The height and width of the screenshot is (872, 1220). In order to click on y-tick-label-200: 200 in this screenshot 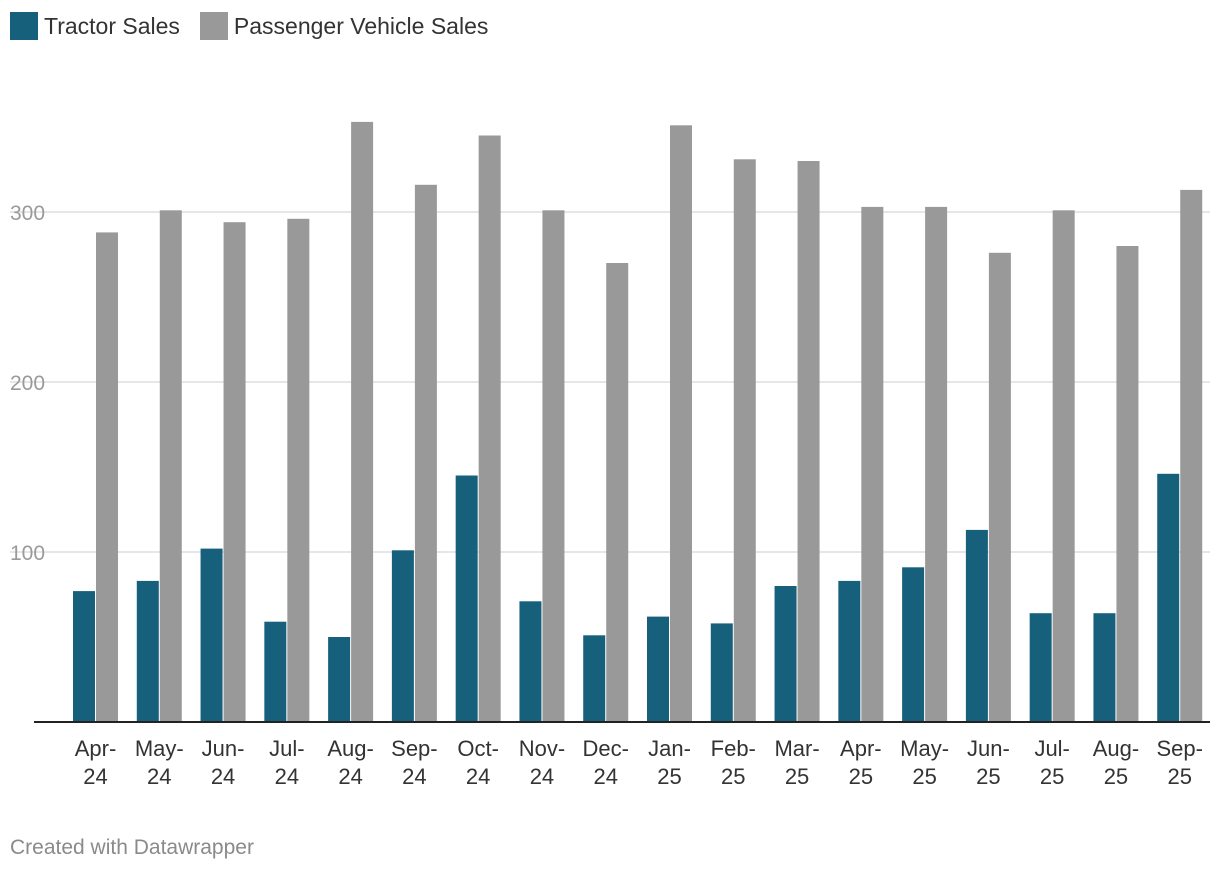, I will do `click(27, 383)`.